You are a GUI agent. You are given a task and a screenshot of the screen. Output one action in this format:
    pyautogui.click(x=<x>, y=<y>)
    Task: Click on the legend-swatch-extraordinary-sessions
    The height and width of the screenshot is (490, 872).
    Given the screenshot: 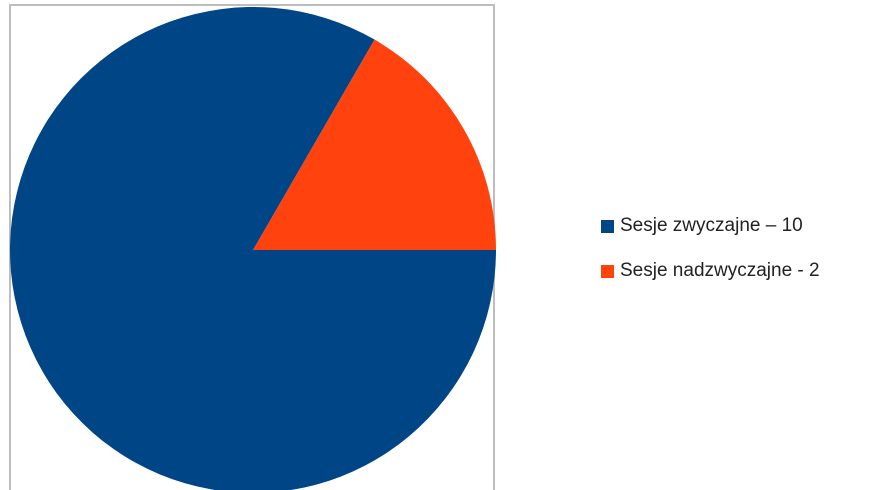 What is the action you would take?
    pyautogui.click(x=607, y=271)
    